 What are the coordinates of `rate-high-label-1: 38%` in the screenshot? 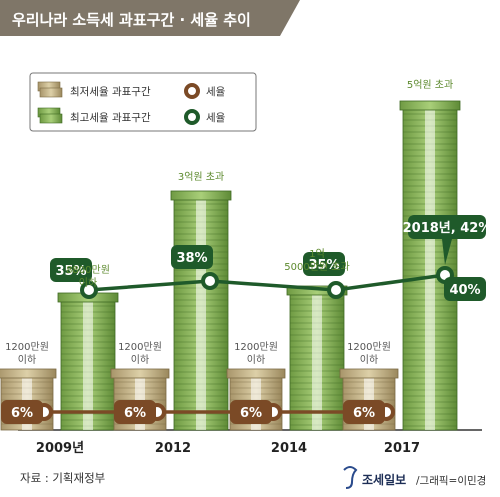 It's located at (192, 257).